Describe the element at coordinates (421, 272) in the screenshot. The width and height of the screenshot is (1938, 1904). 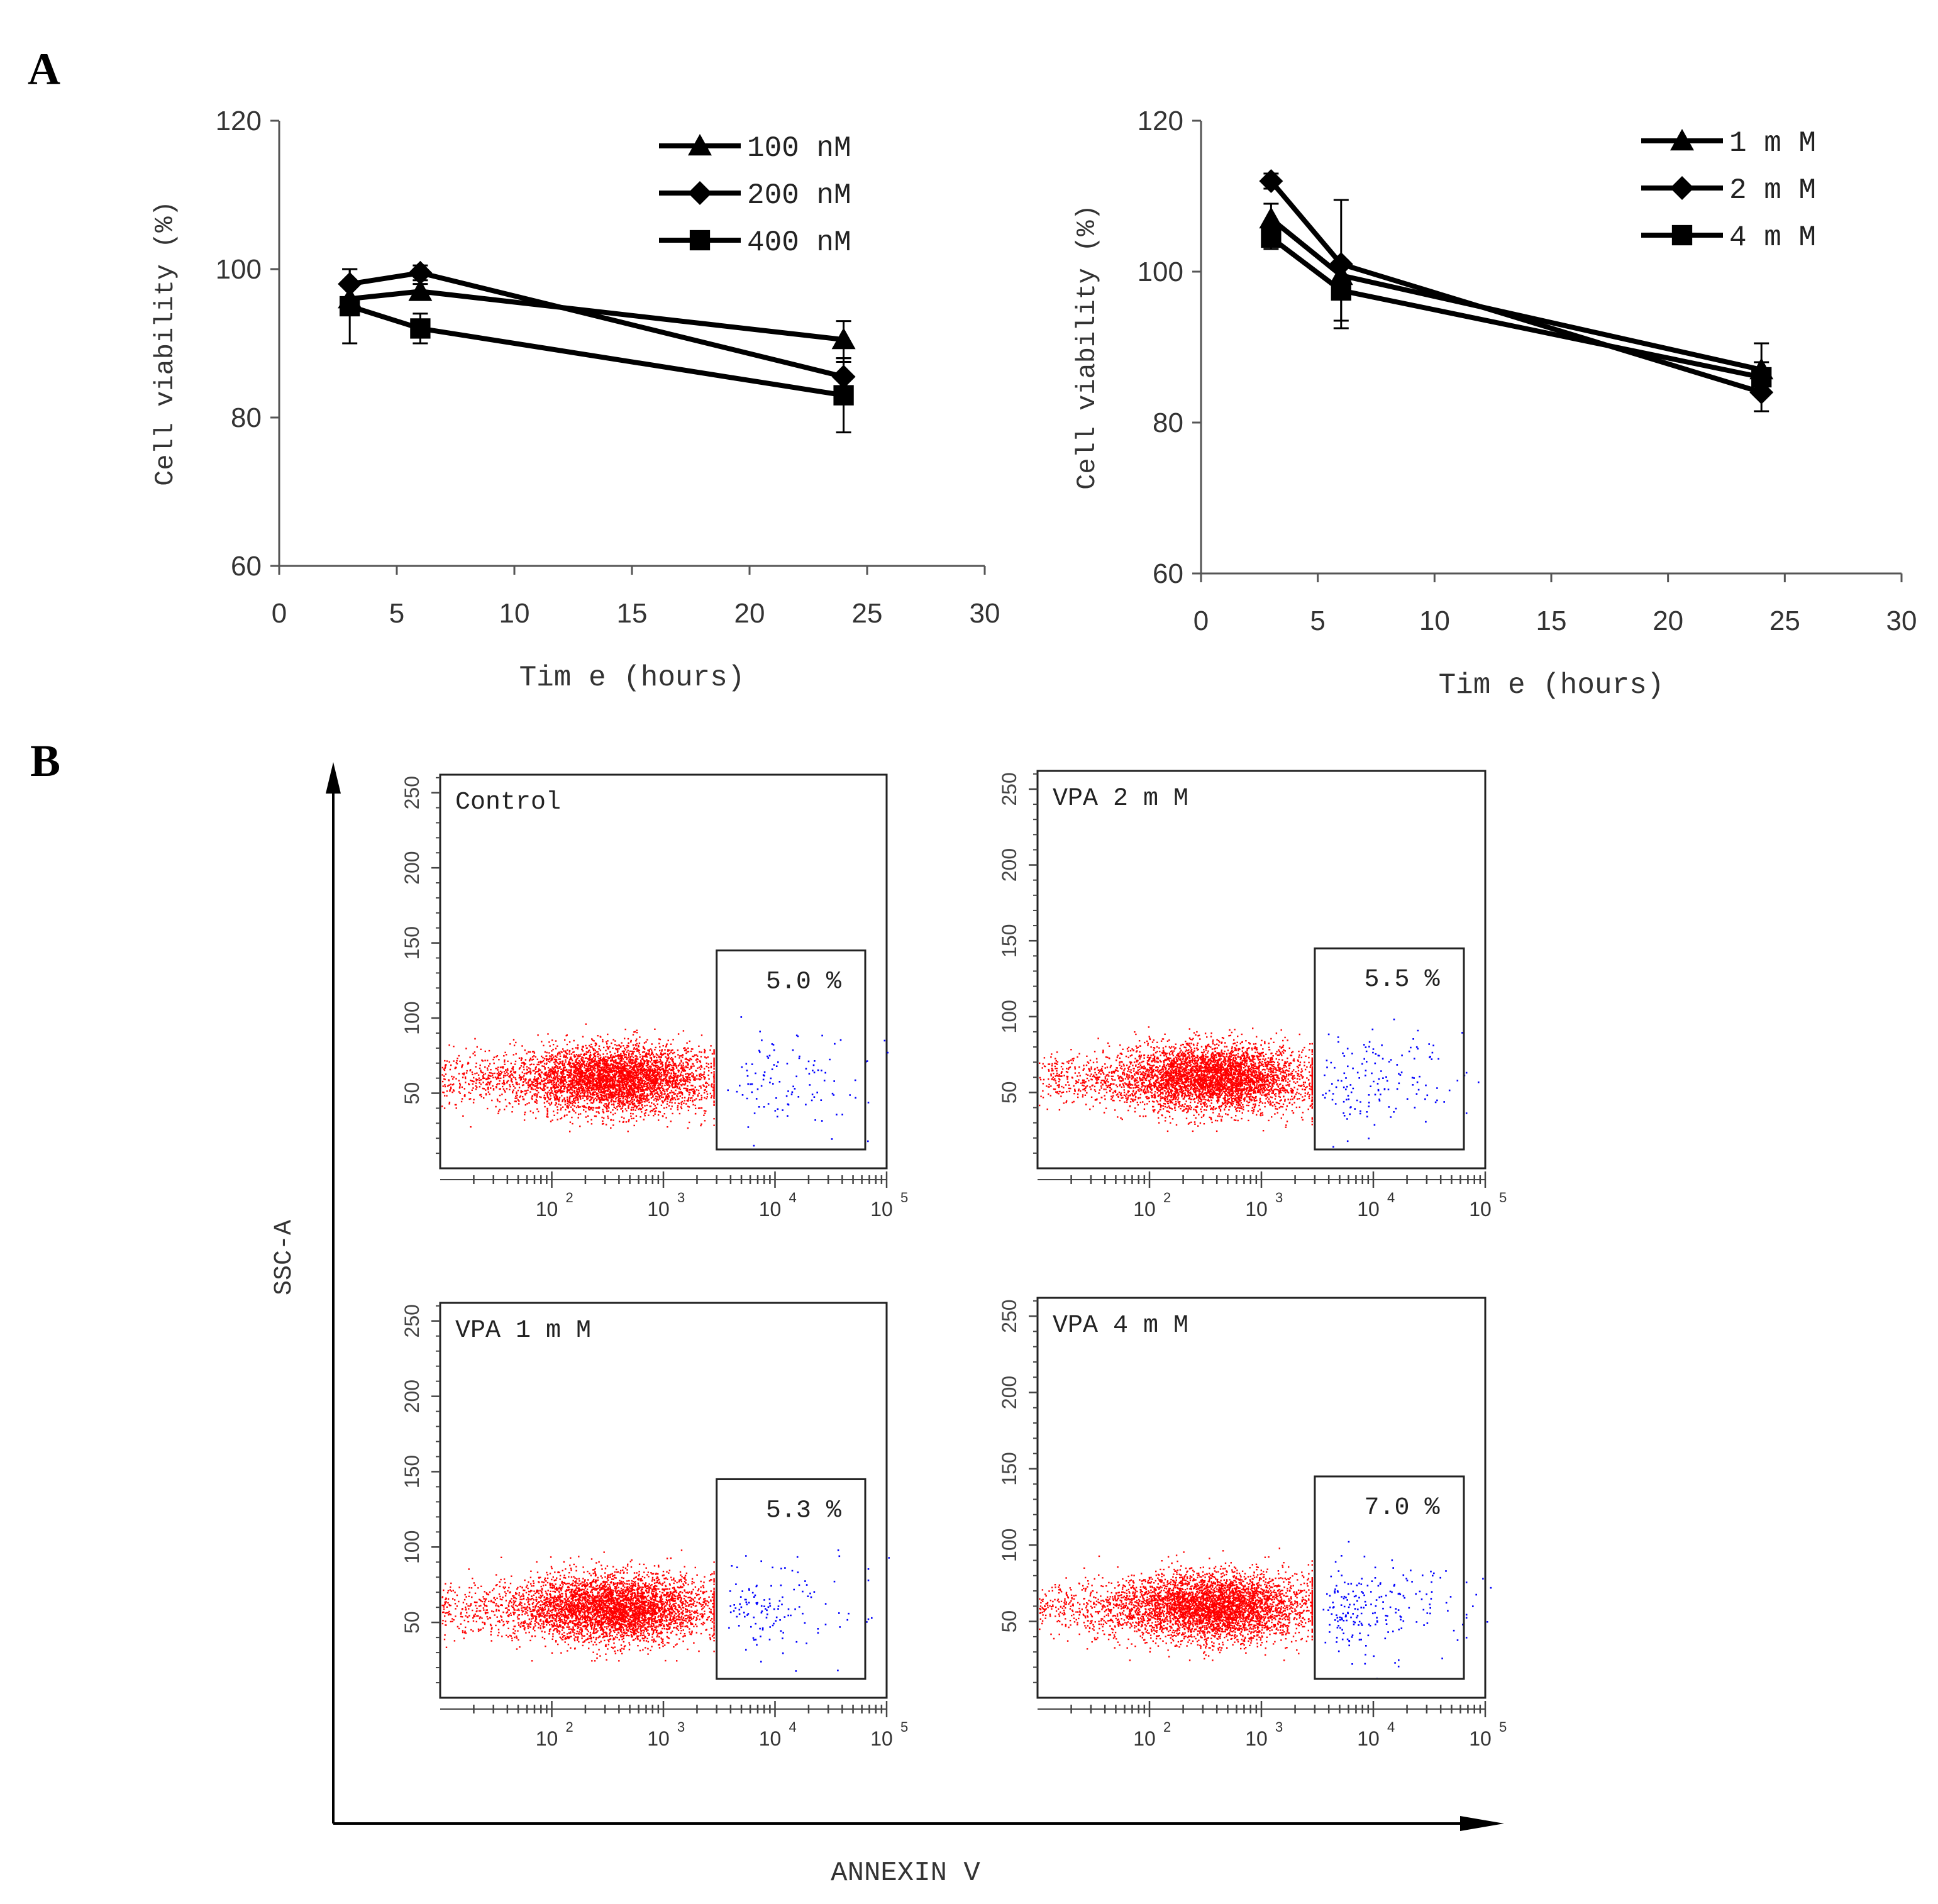
I see `data-point-diamond` at that location.